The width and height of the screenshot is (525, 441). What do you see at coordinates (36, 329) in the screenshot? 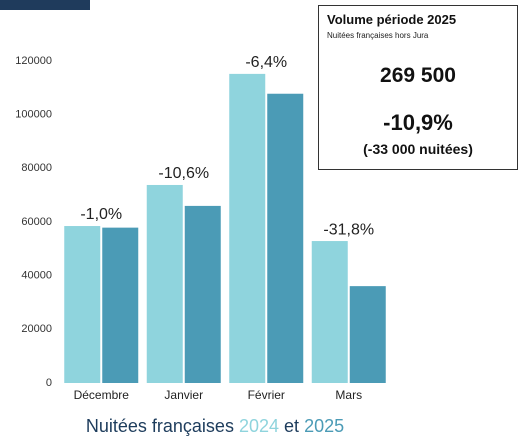
I see `y-tick-label: 20000` at bounding box center [36, 329].